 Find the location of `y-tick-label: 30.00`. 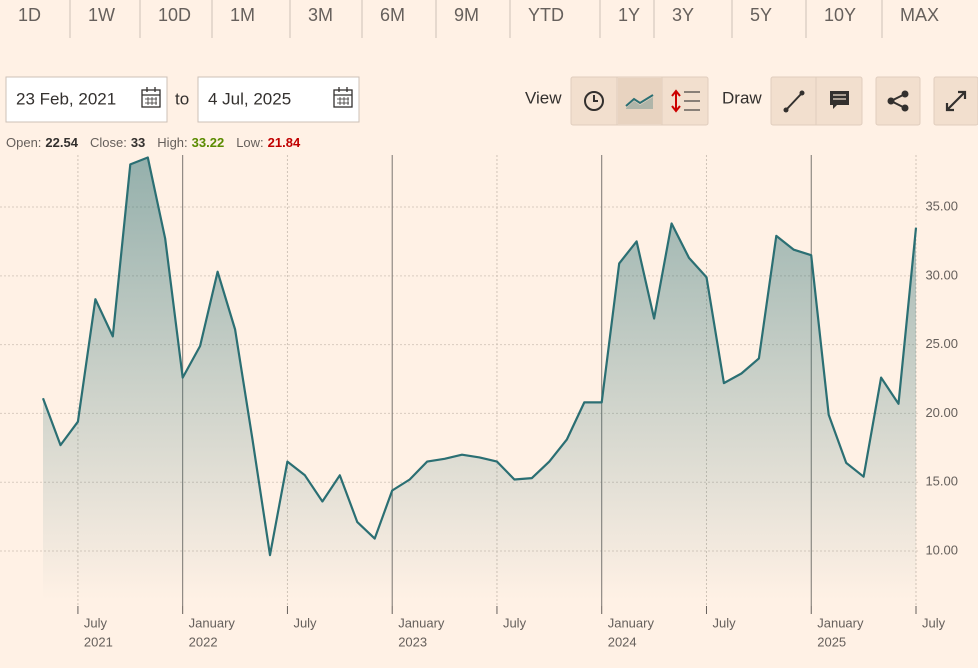

y-tick-label: 30.00 is located at coordinates (941, 274).